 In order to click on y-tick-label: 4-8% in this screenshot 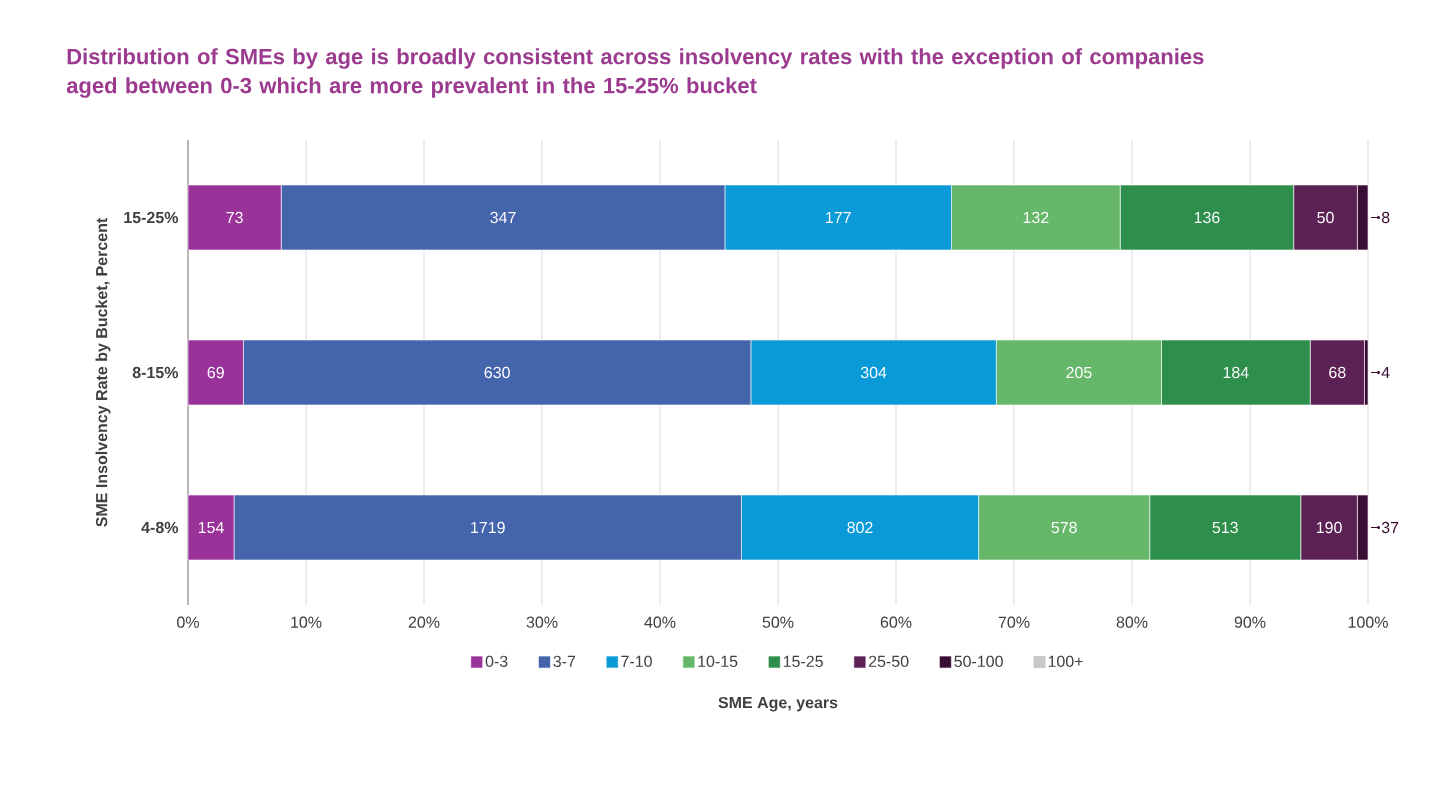, I will do `click(160, 527)`.